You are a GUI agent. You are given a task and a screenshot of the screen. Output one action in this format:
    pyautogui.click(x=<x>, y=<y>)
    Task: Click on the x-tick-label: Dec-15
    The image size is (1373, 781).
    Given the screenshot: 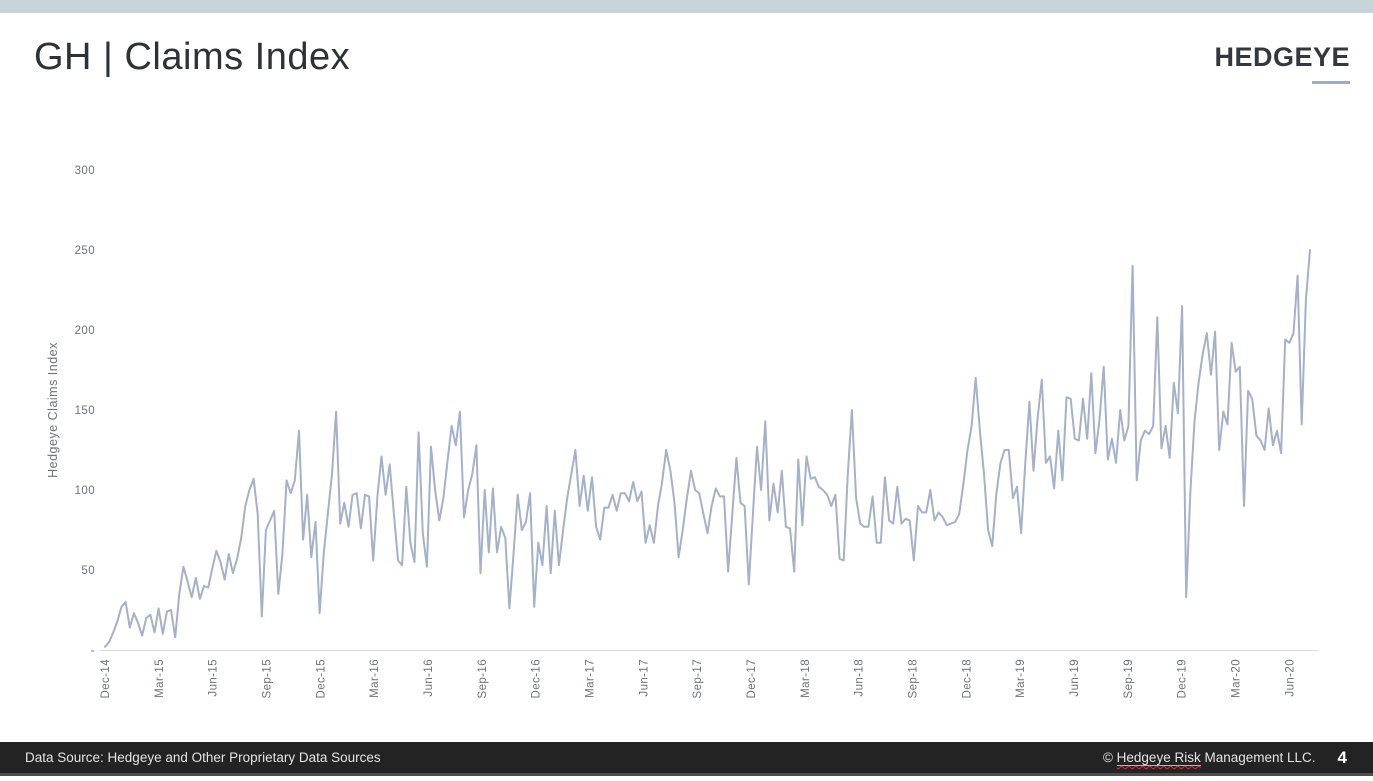 What is the action you would take?
    pyautogui.click(x=321, y=678)
    